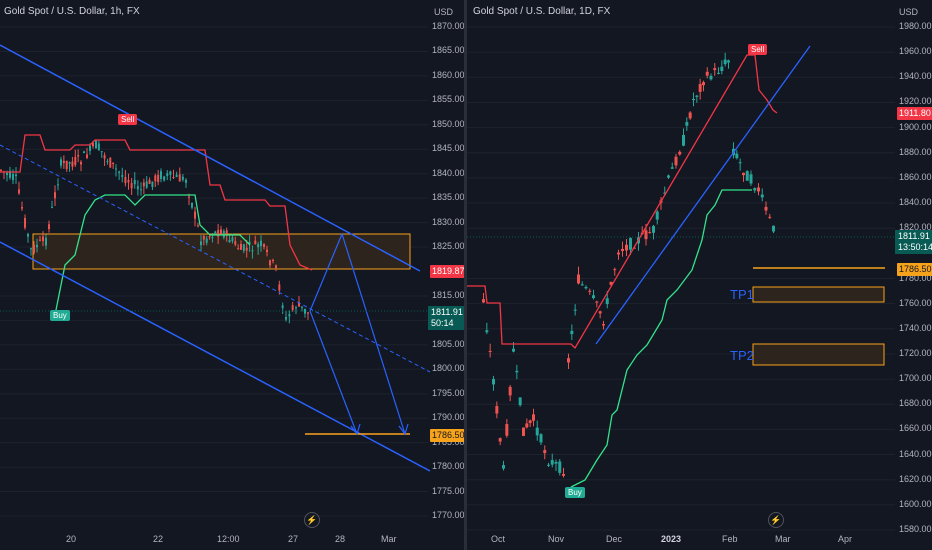 This screenshot has height=550, width=932. Describe the element at coordinates (818, 294) in the screenshot. I see `tp1-zone-box` at that location.